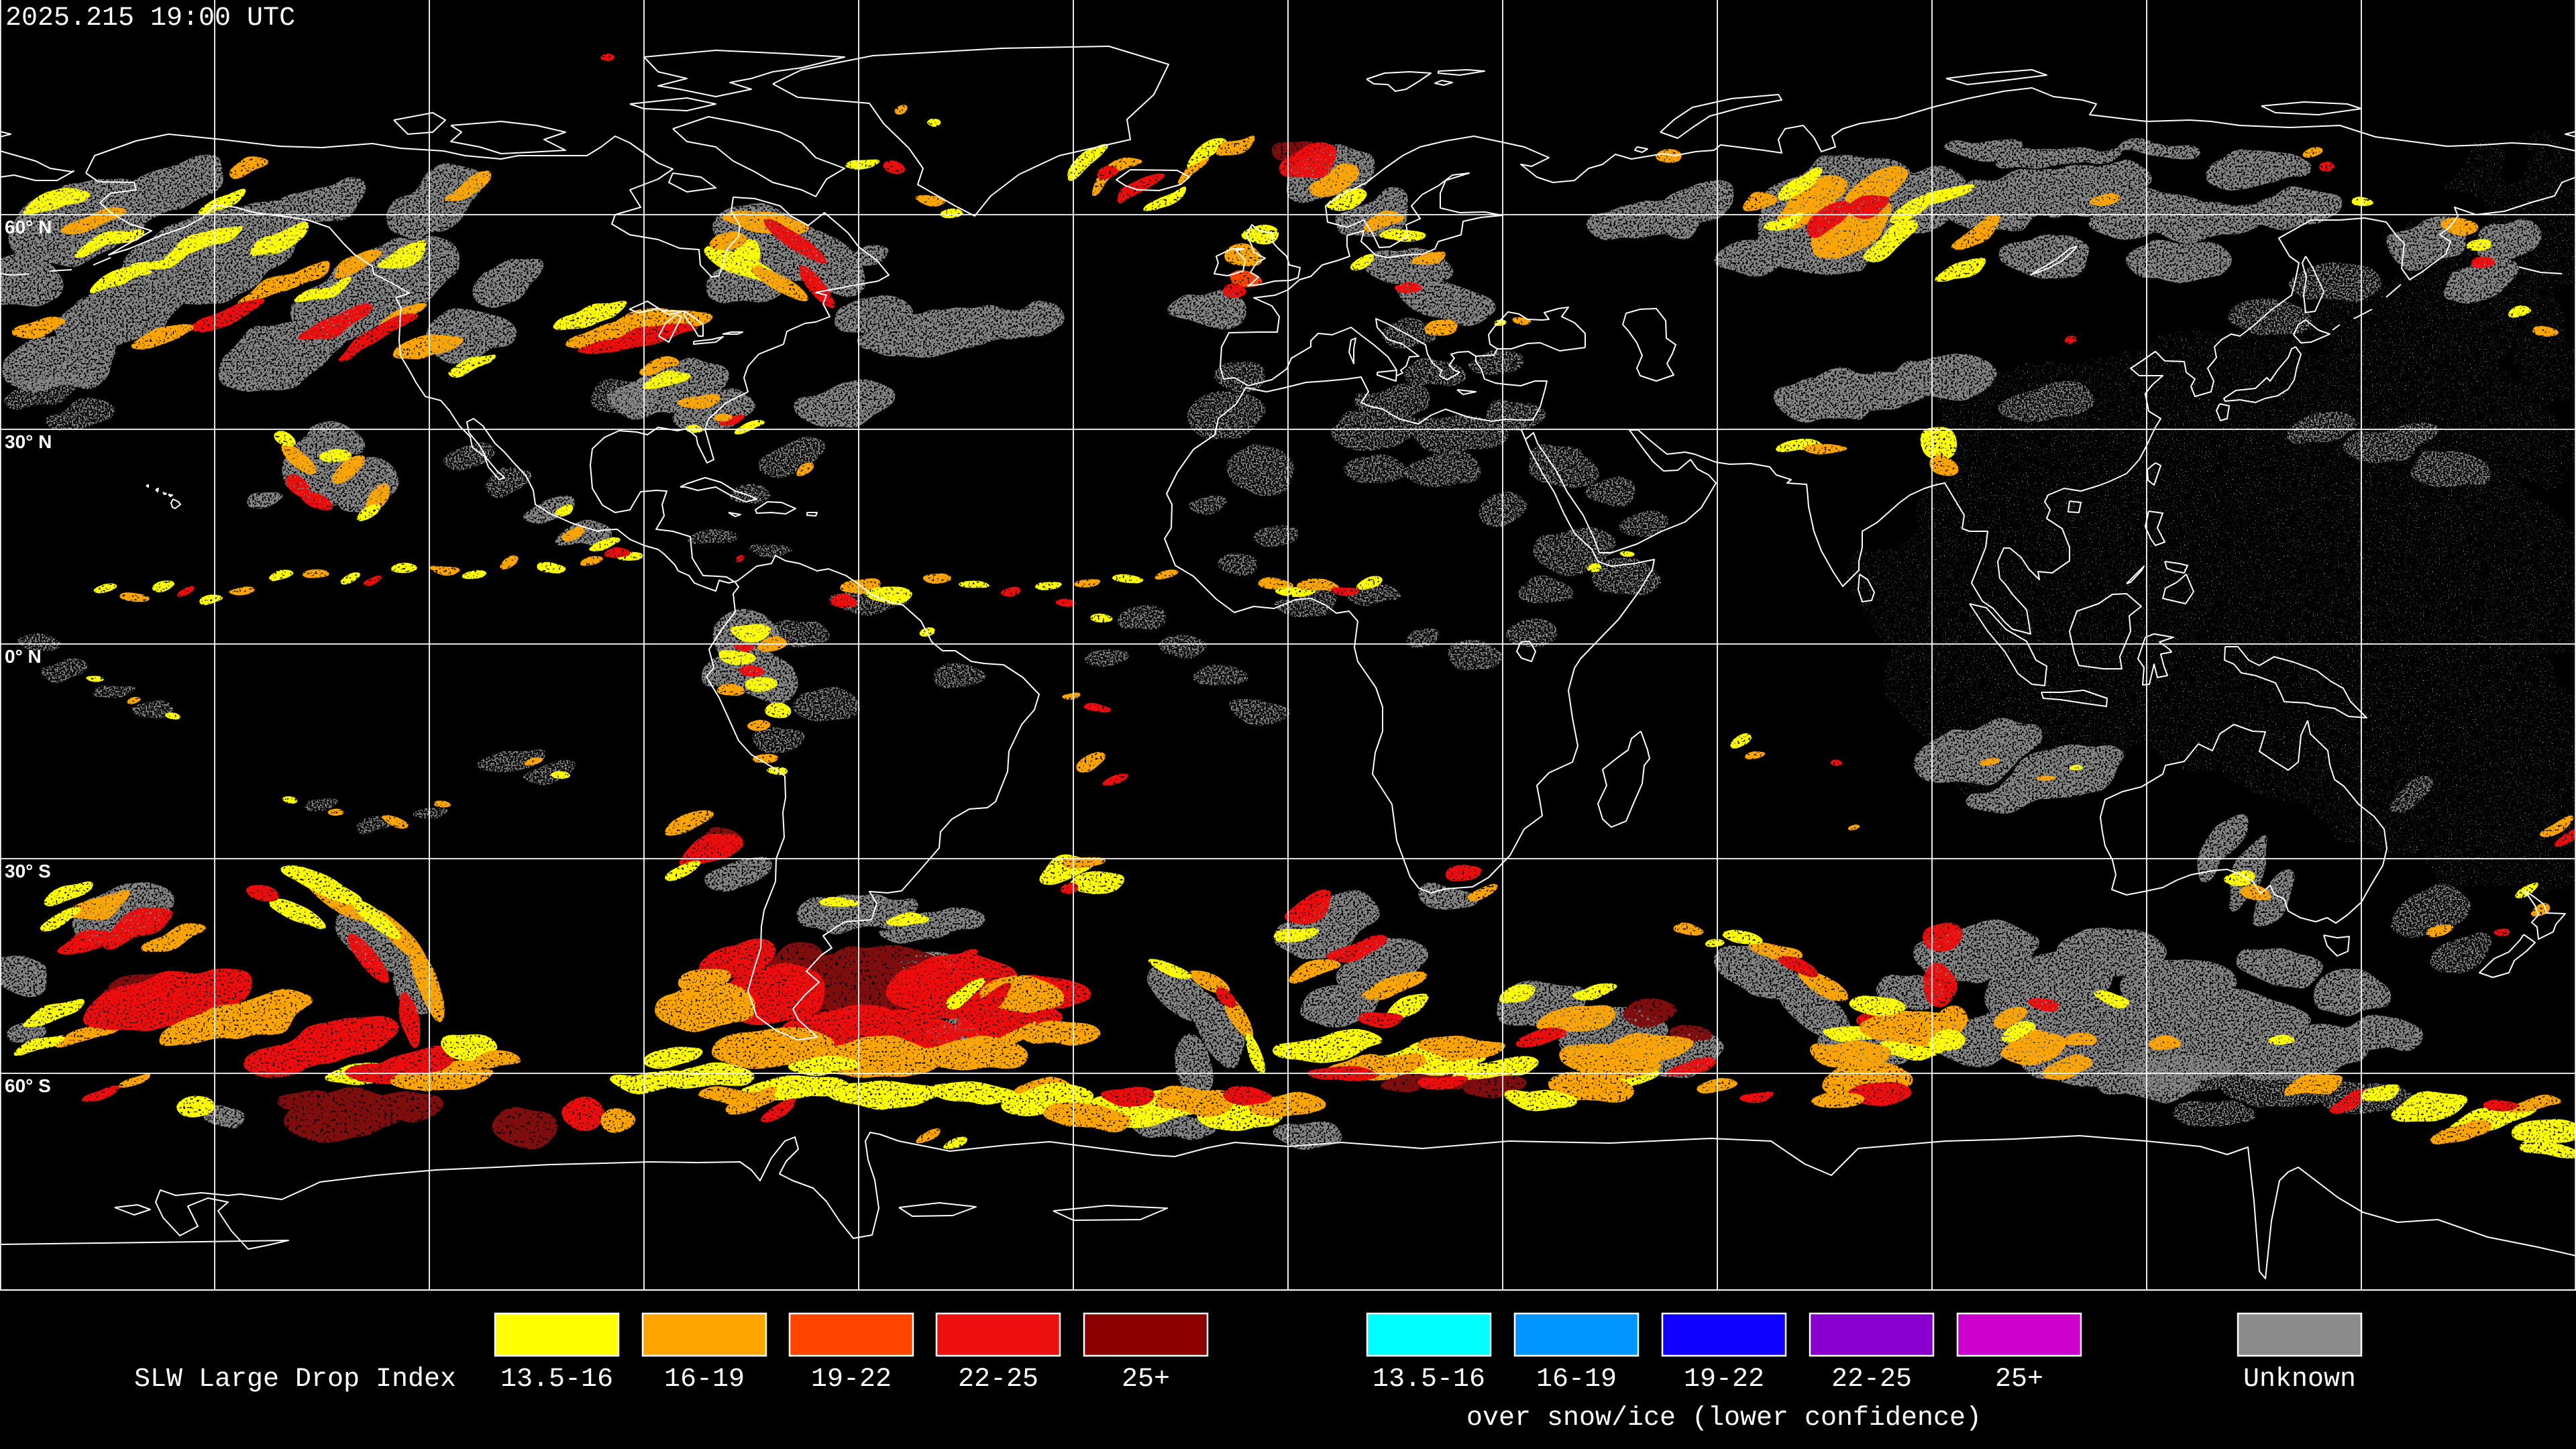 This screenshot has width=2576, height=1449. What do you see at coordinates (1724, 1418) in the screenshot?
I see `svg-text:over snow/ice (lower confidenc: over snow/ice (lower confidence)` at bounding box center [1724, 1418].